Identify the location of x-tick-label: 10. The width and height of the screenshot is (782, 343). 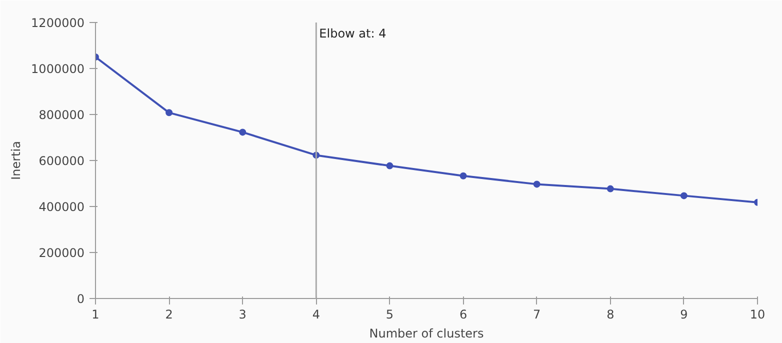
(758, 315).